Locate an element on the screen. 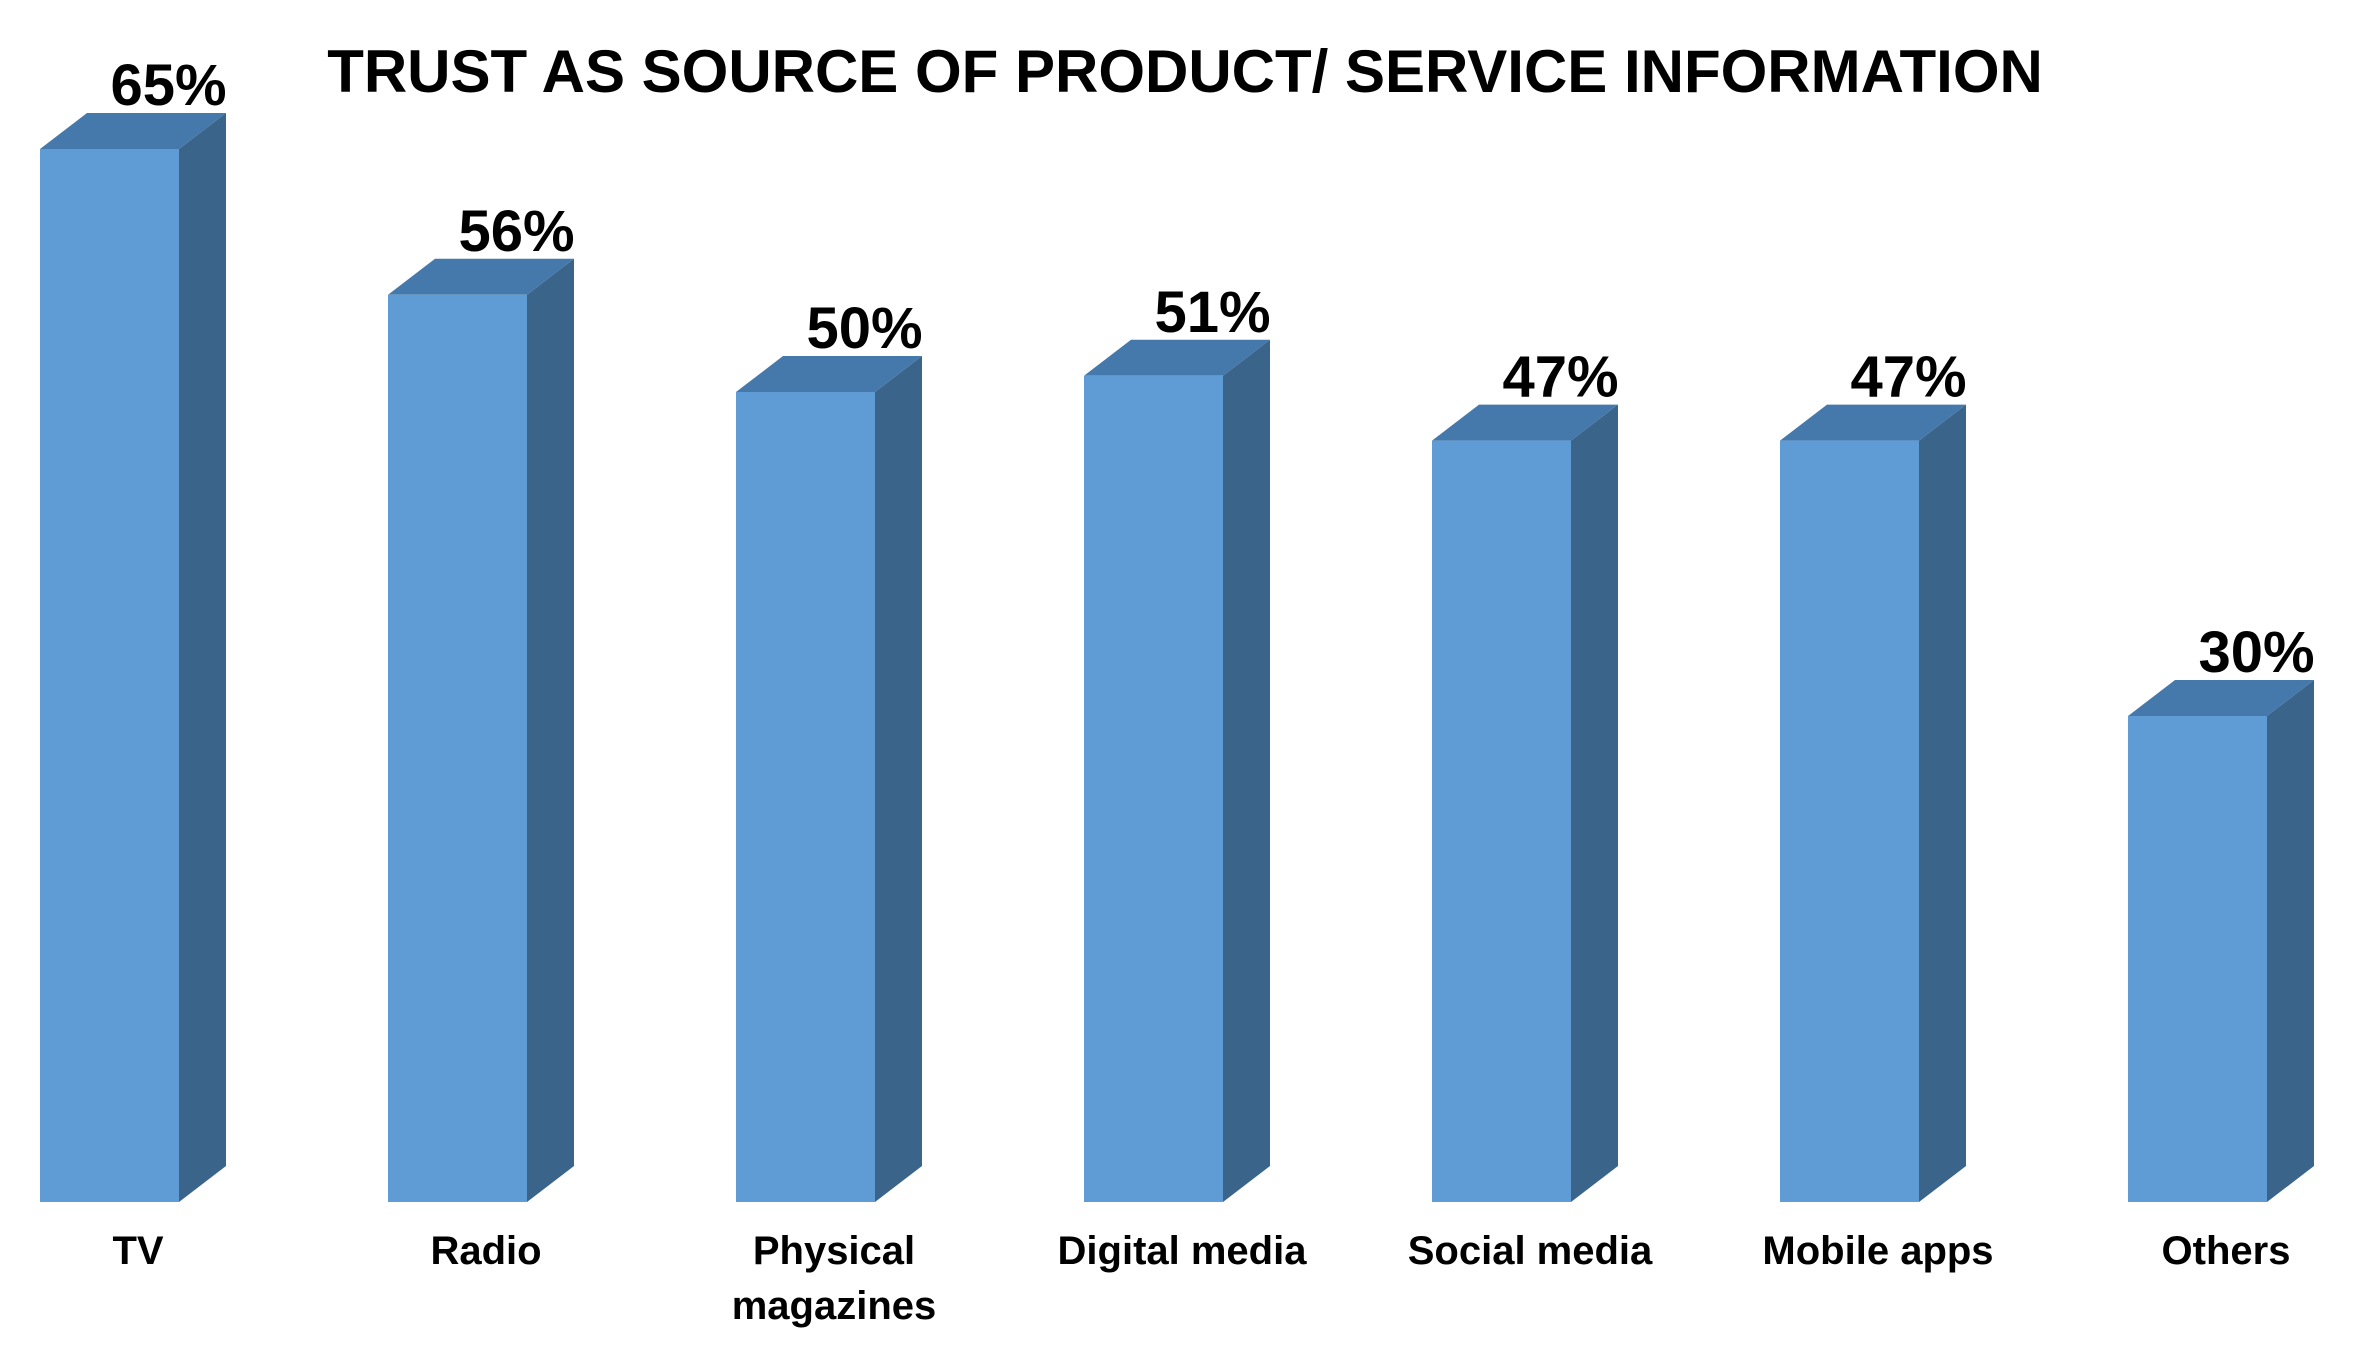  data-label-mobile-apps: 47% is located at coordinates (1908, 377).